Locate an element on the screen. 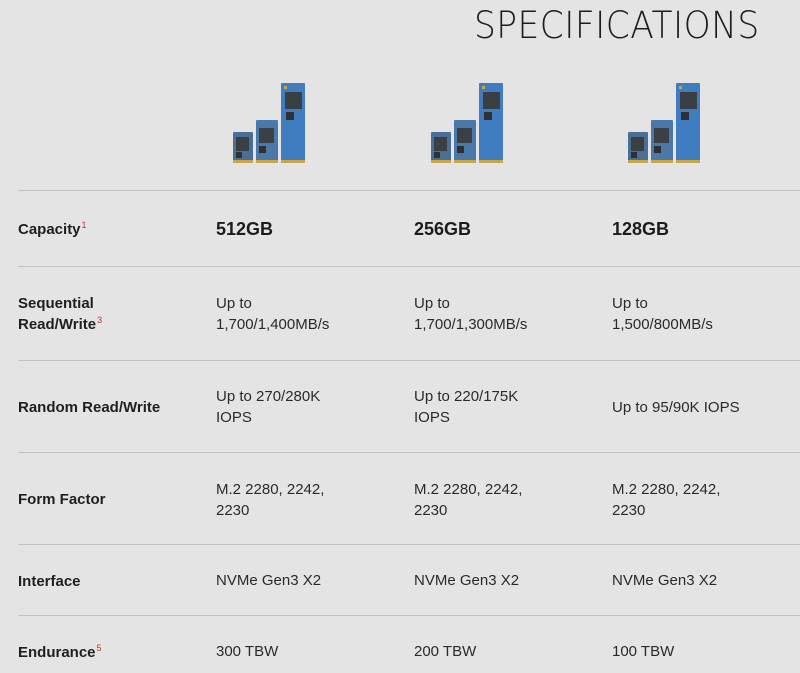 This screenshot has width=800, height=673. sequential-value: Up to 1,700/1,300MB/s is located at coordinates (471, 314).